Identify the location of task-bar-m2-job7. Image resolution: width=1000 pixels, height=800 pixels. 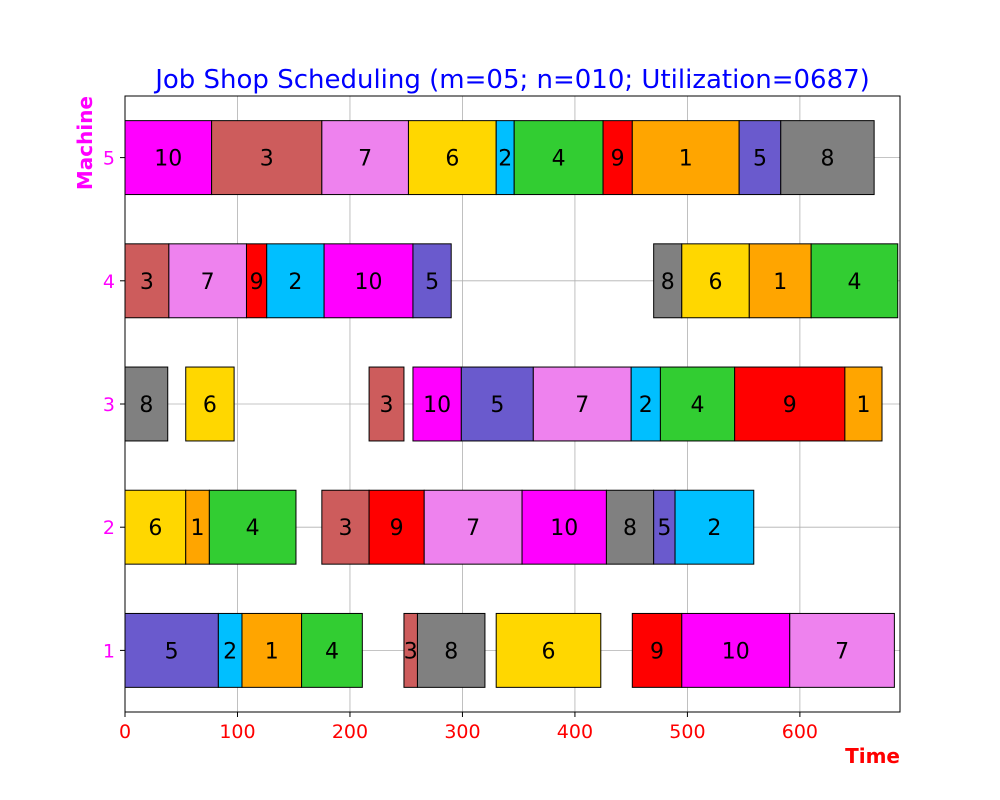
(473, 527).